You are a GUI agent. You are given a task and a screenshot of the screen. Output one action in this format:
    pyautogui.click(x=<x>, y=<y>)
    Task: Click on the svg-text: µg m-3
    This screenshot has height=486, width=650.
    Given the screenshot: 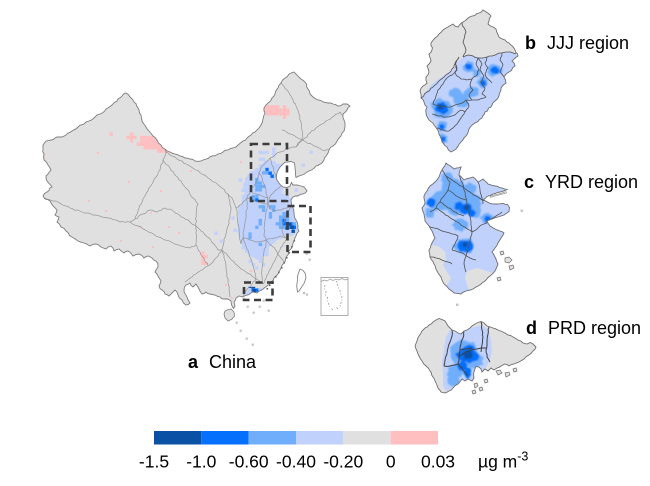 What is the action you would take?
    pyautogui.click(x=503, y=461)
    